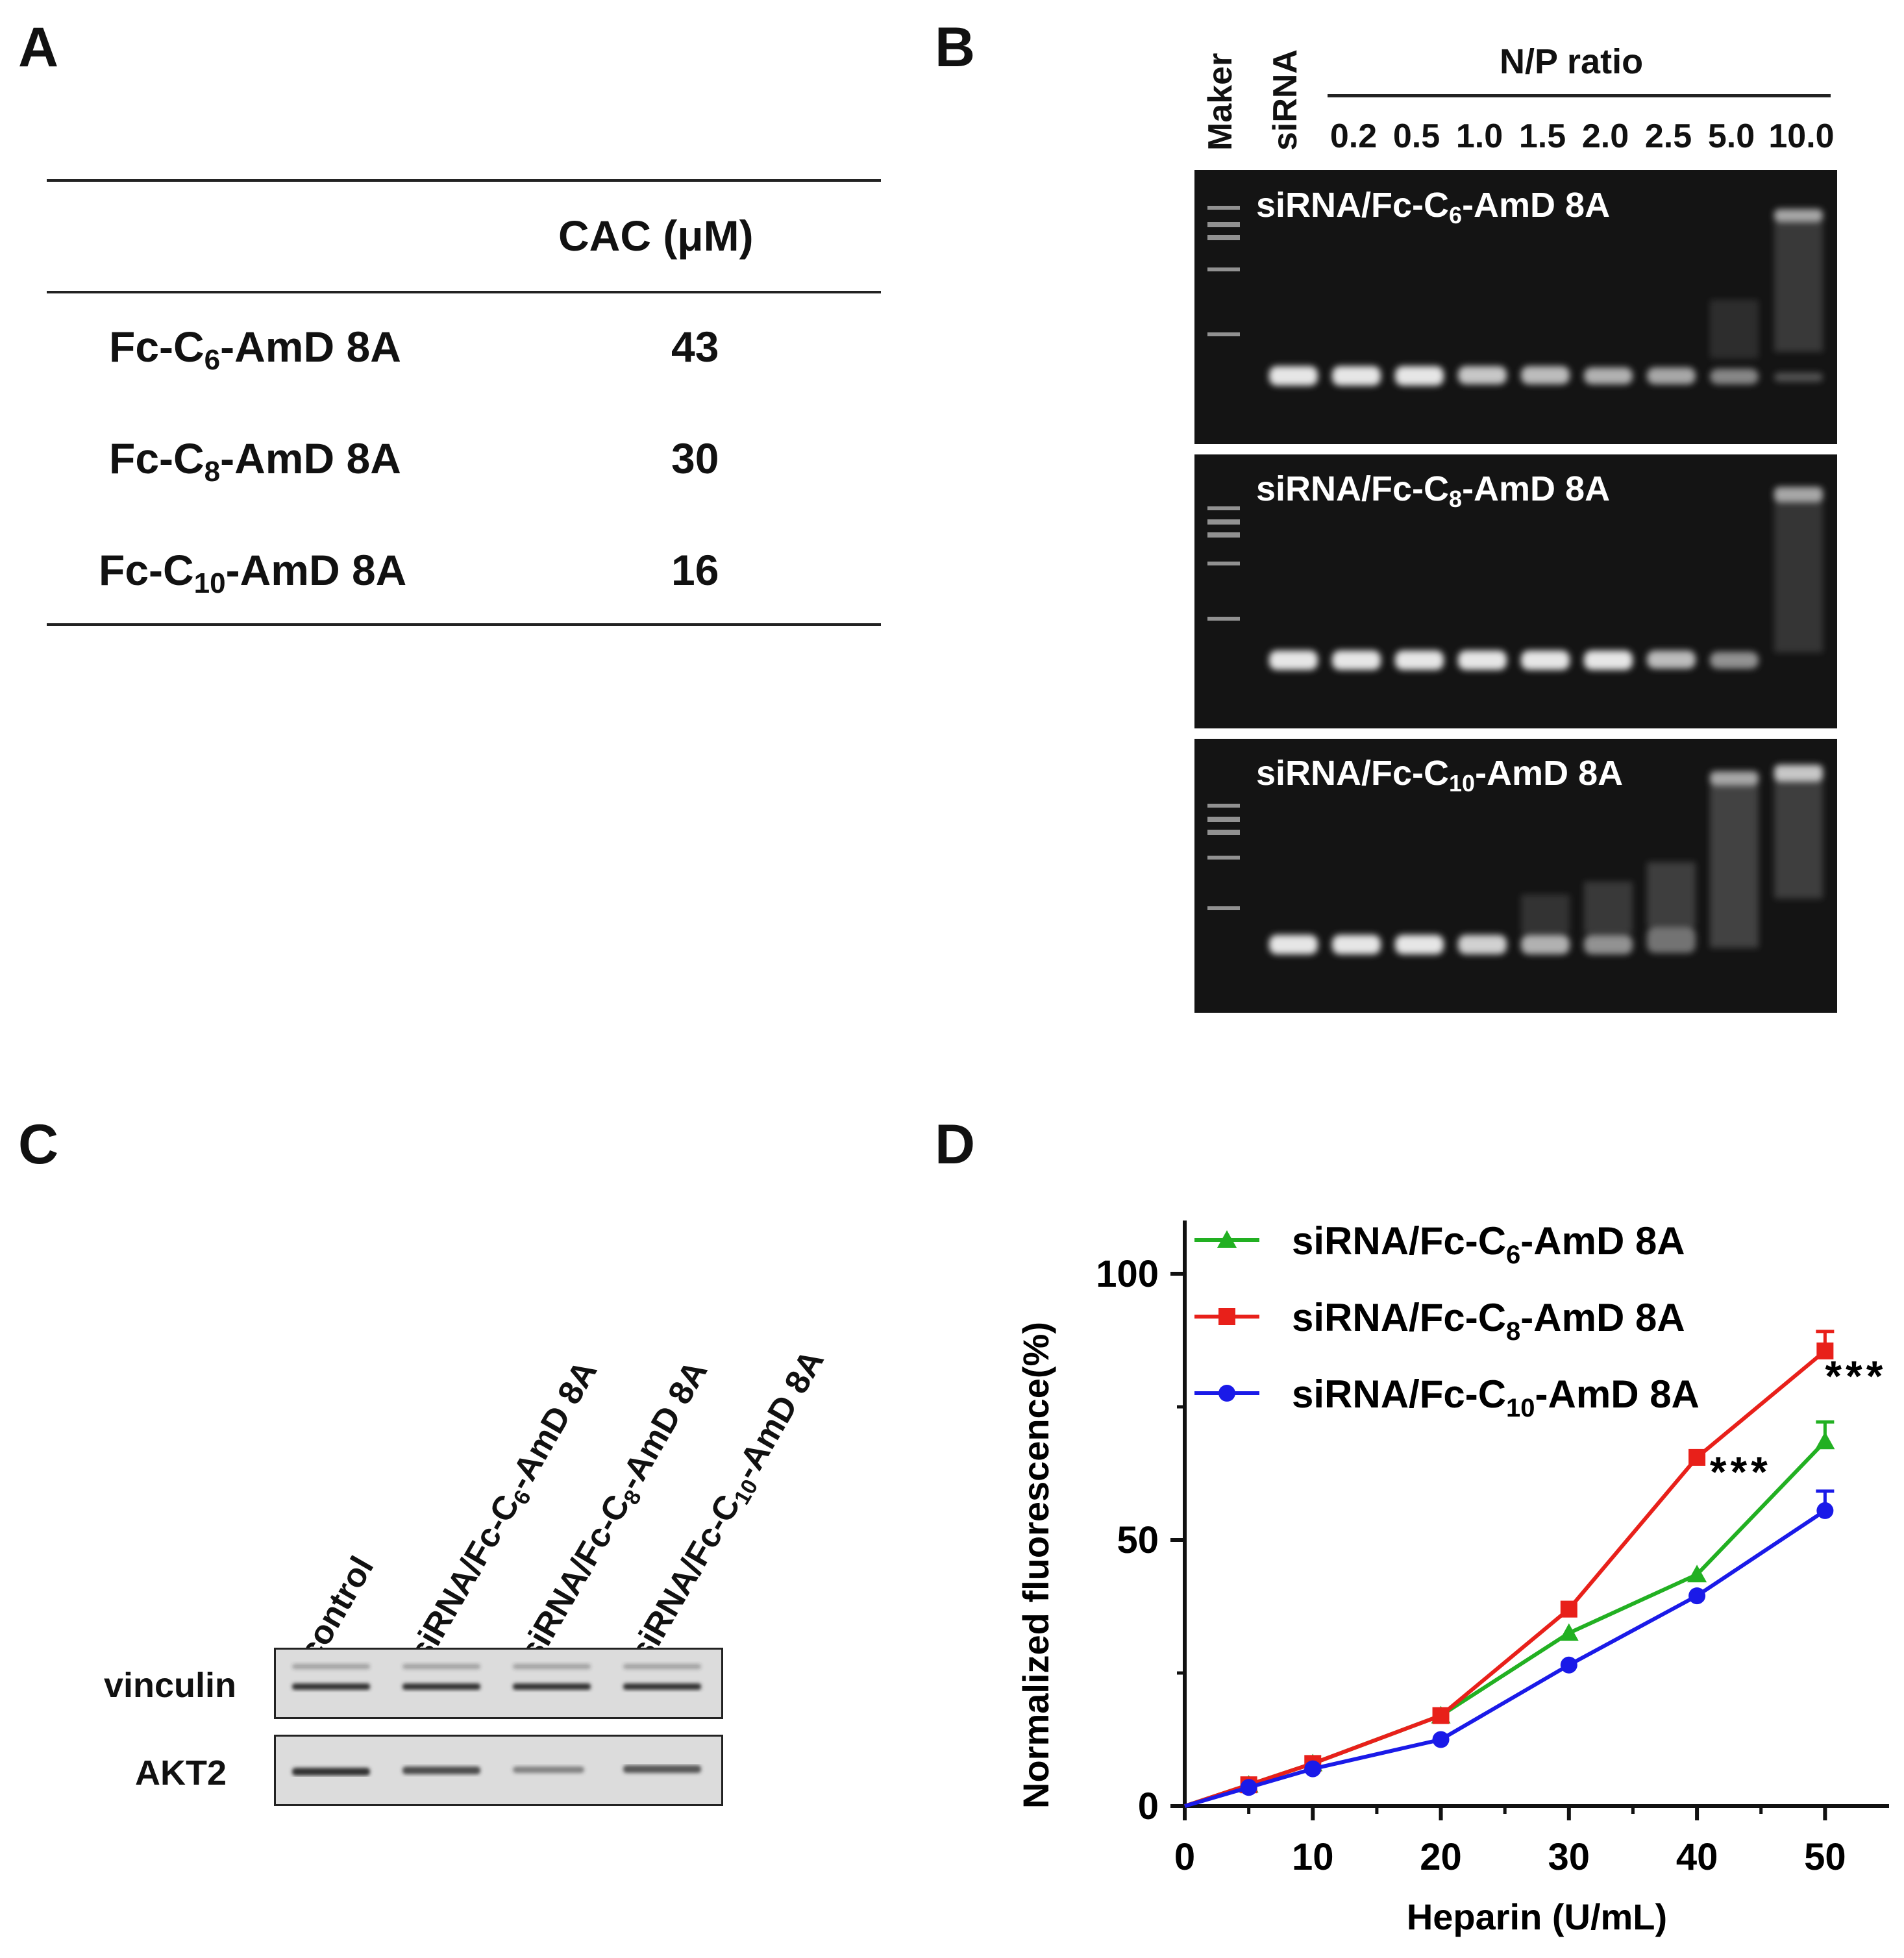  I want to click on table-header-cac: CAC (μM), so click(656, 236).